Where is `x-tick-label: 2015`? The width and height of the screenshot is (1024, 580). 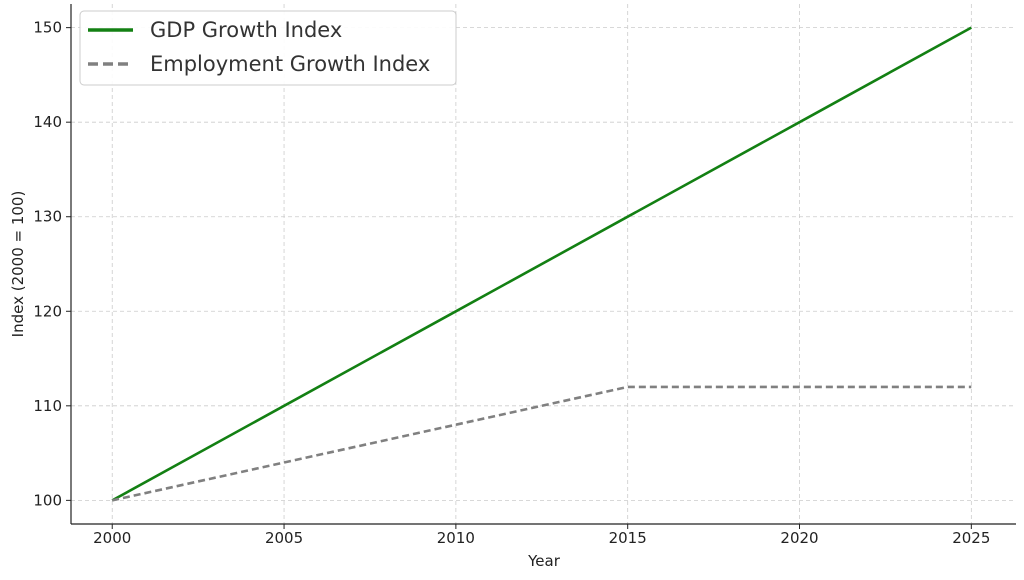 x-tick-label: 2015 is located at coordinates (628, 538).